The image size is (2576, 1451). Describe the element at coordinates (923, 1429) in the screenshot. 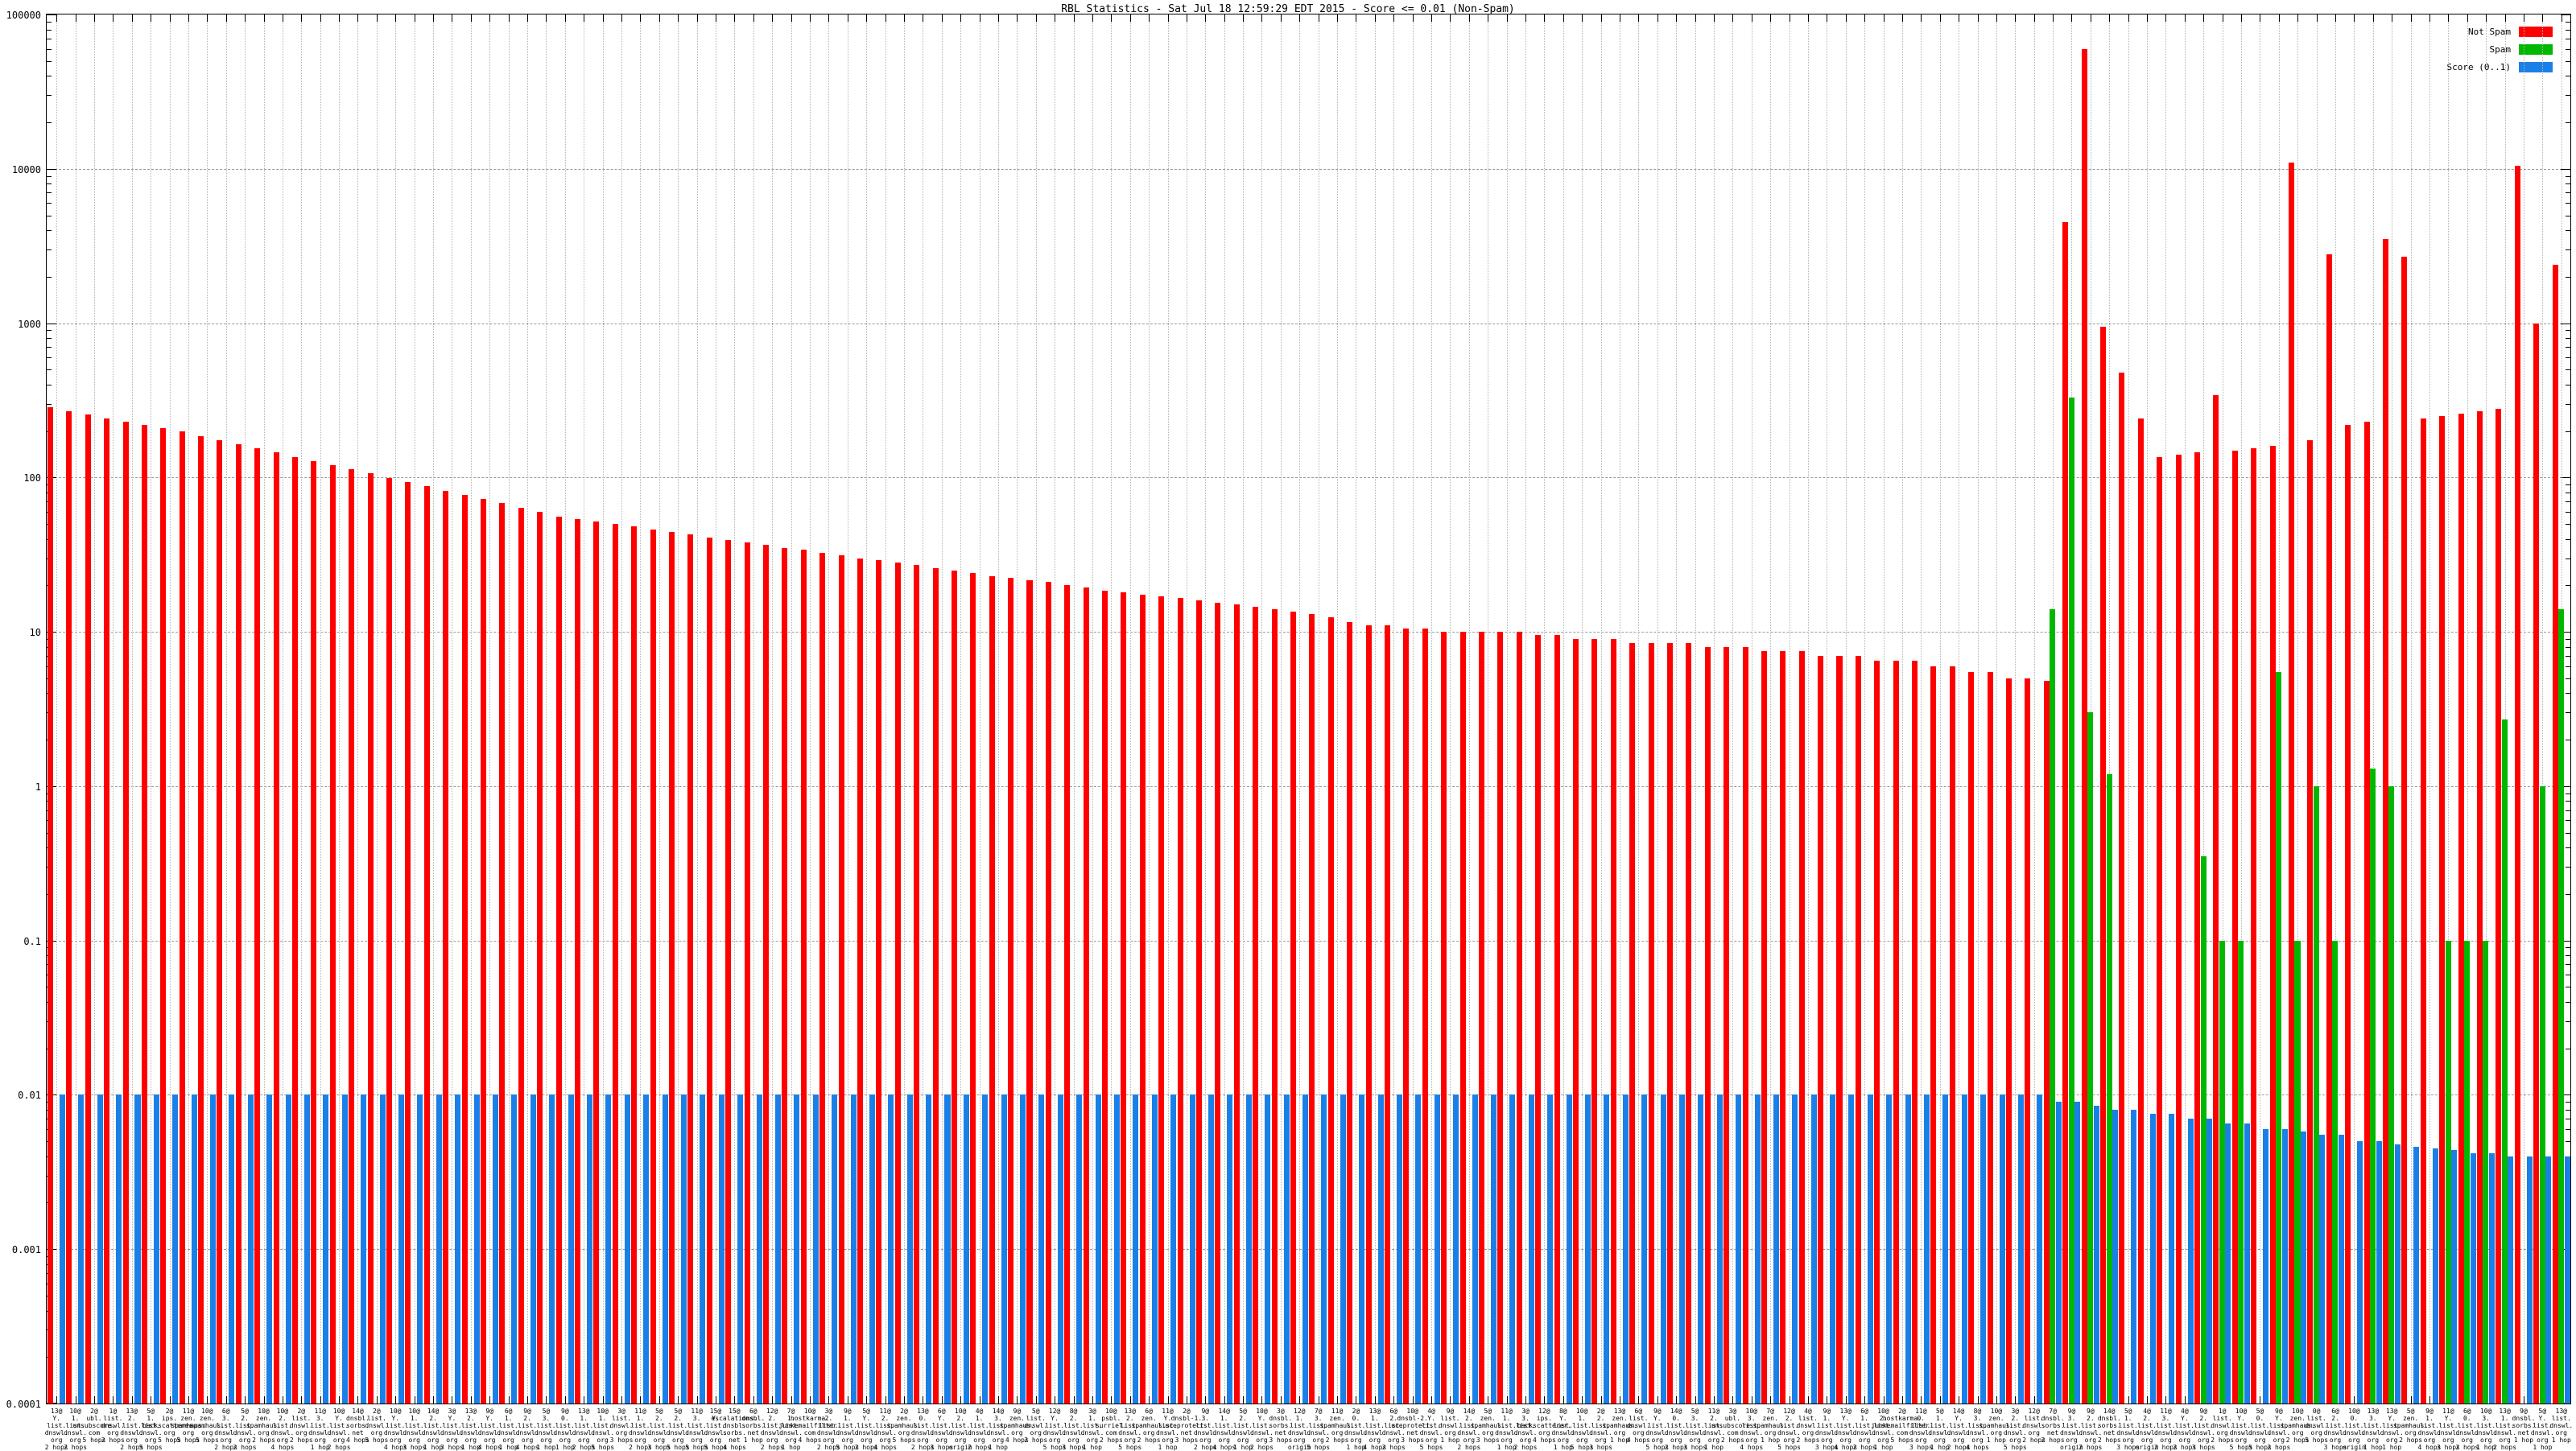

I see `x-tick-label: 13@ 0. list. dnswl. org 2 hops` at that location.